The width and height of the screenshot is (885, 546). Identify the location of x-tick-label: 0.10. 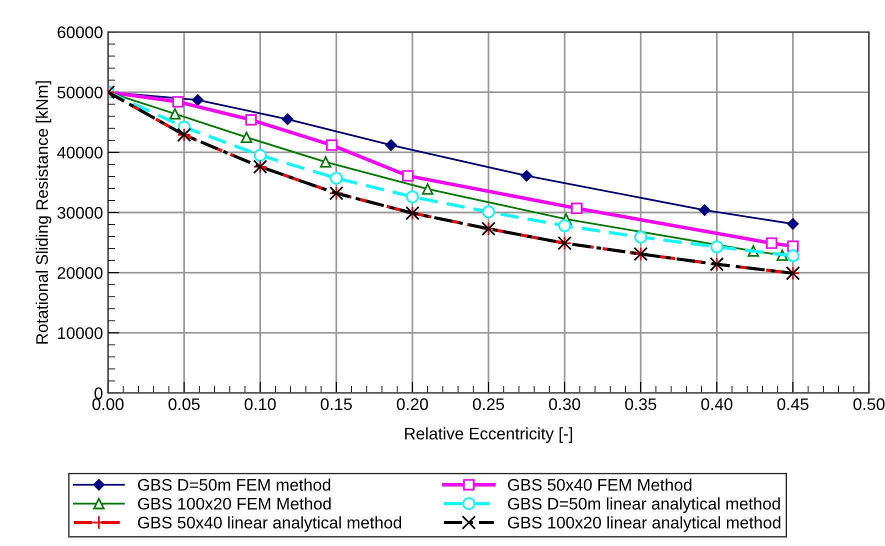
(260, 404).